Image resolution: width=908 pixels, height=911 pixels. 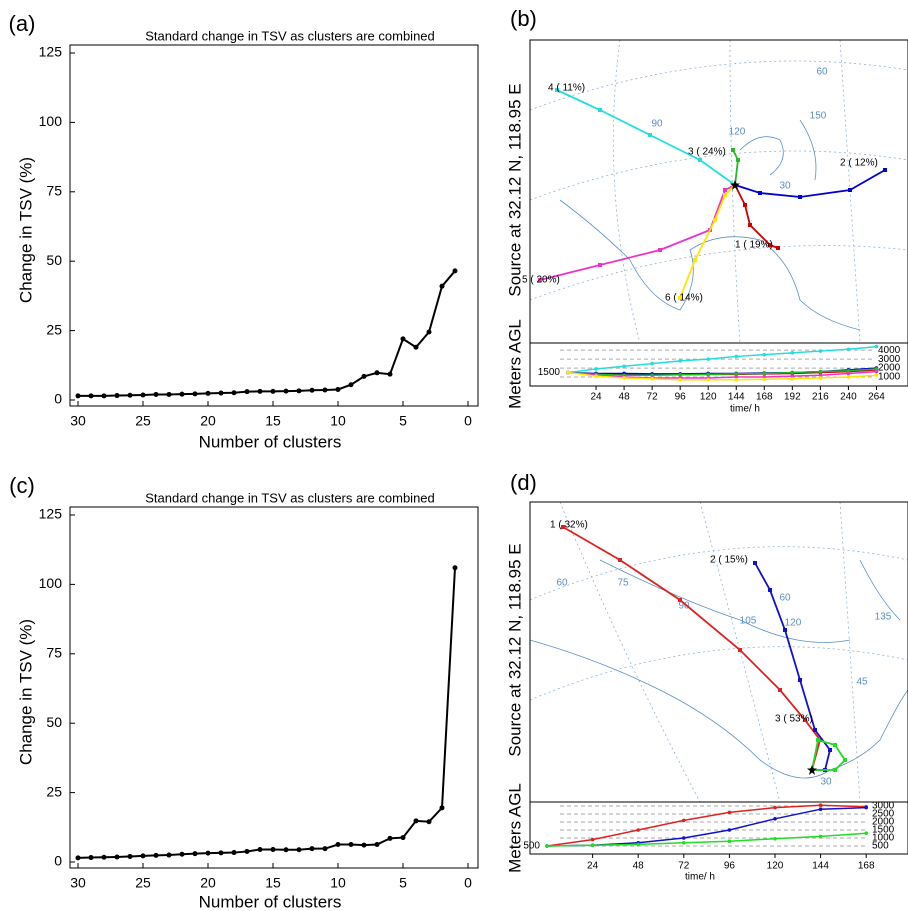 What do you see at coordinates (143, 421) in the screenshot?
I see `x-tick-label: 25` at bounding box center [143, 421].